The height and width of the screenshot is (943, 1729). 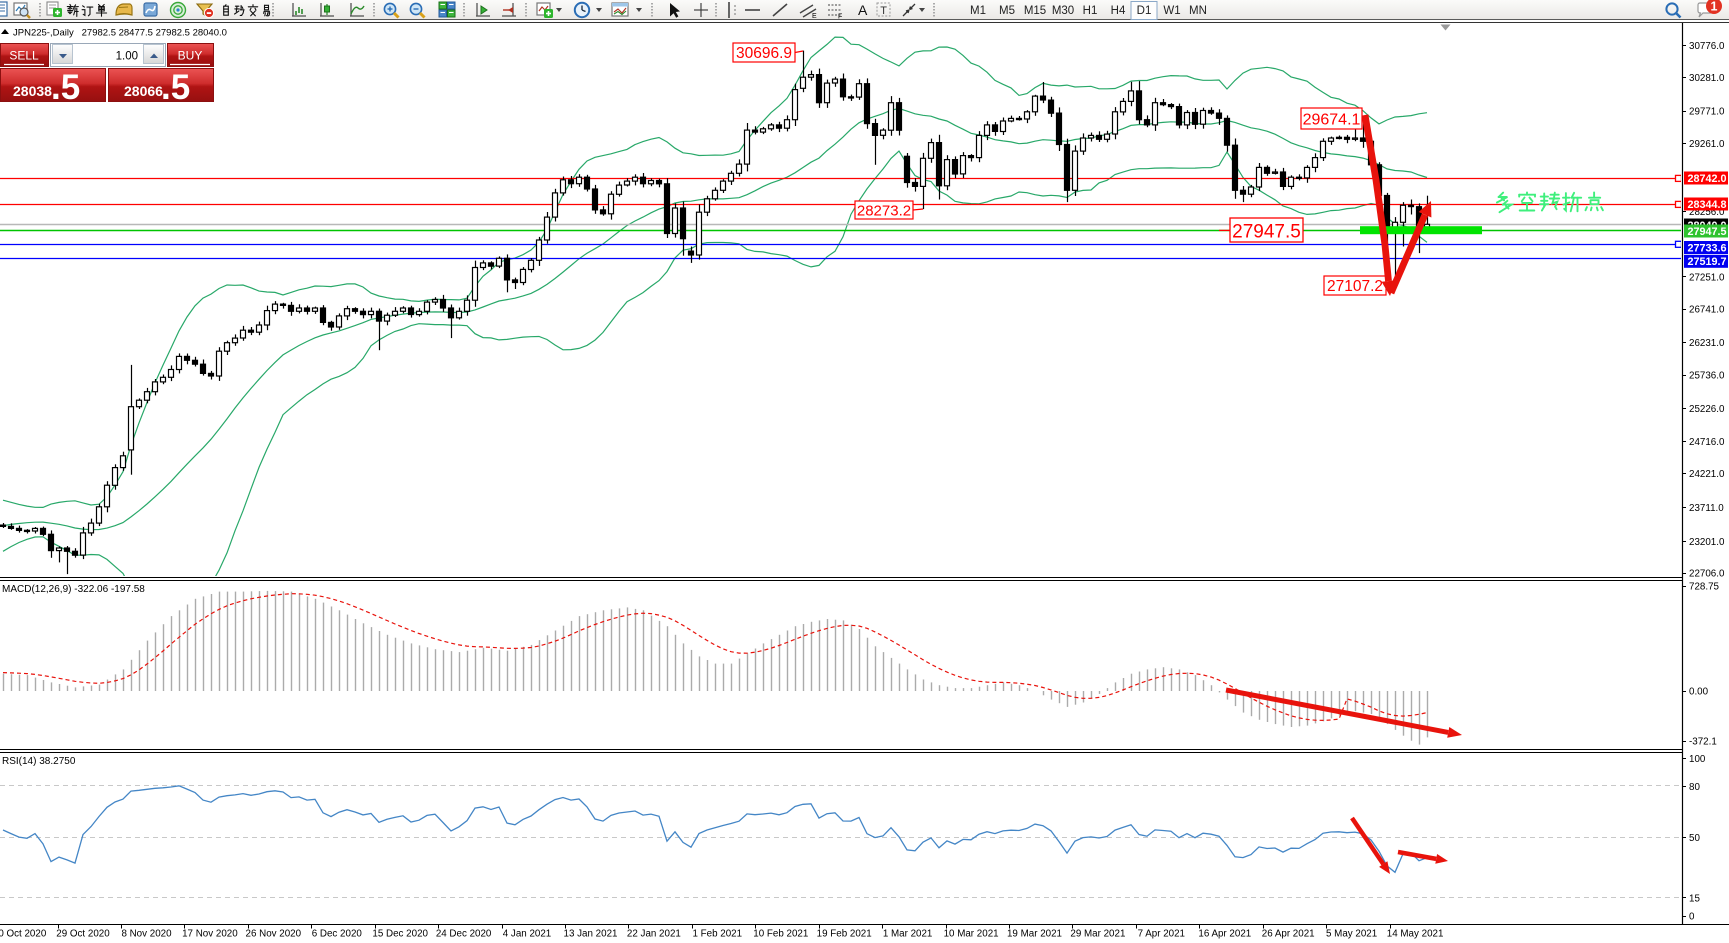 What do you see at coordinates (1697, 759) in the screenshot?
I see `svg-text: 100` at bounding box center [1697, 759].